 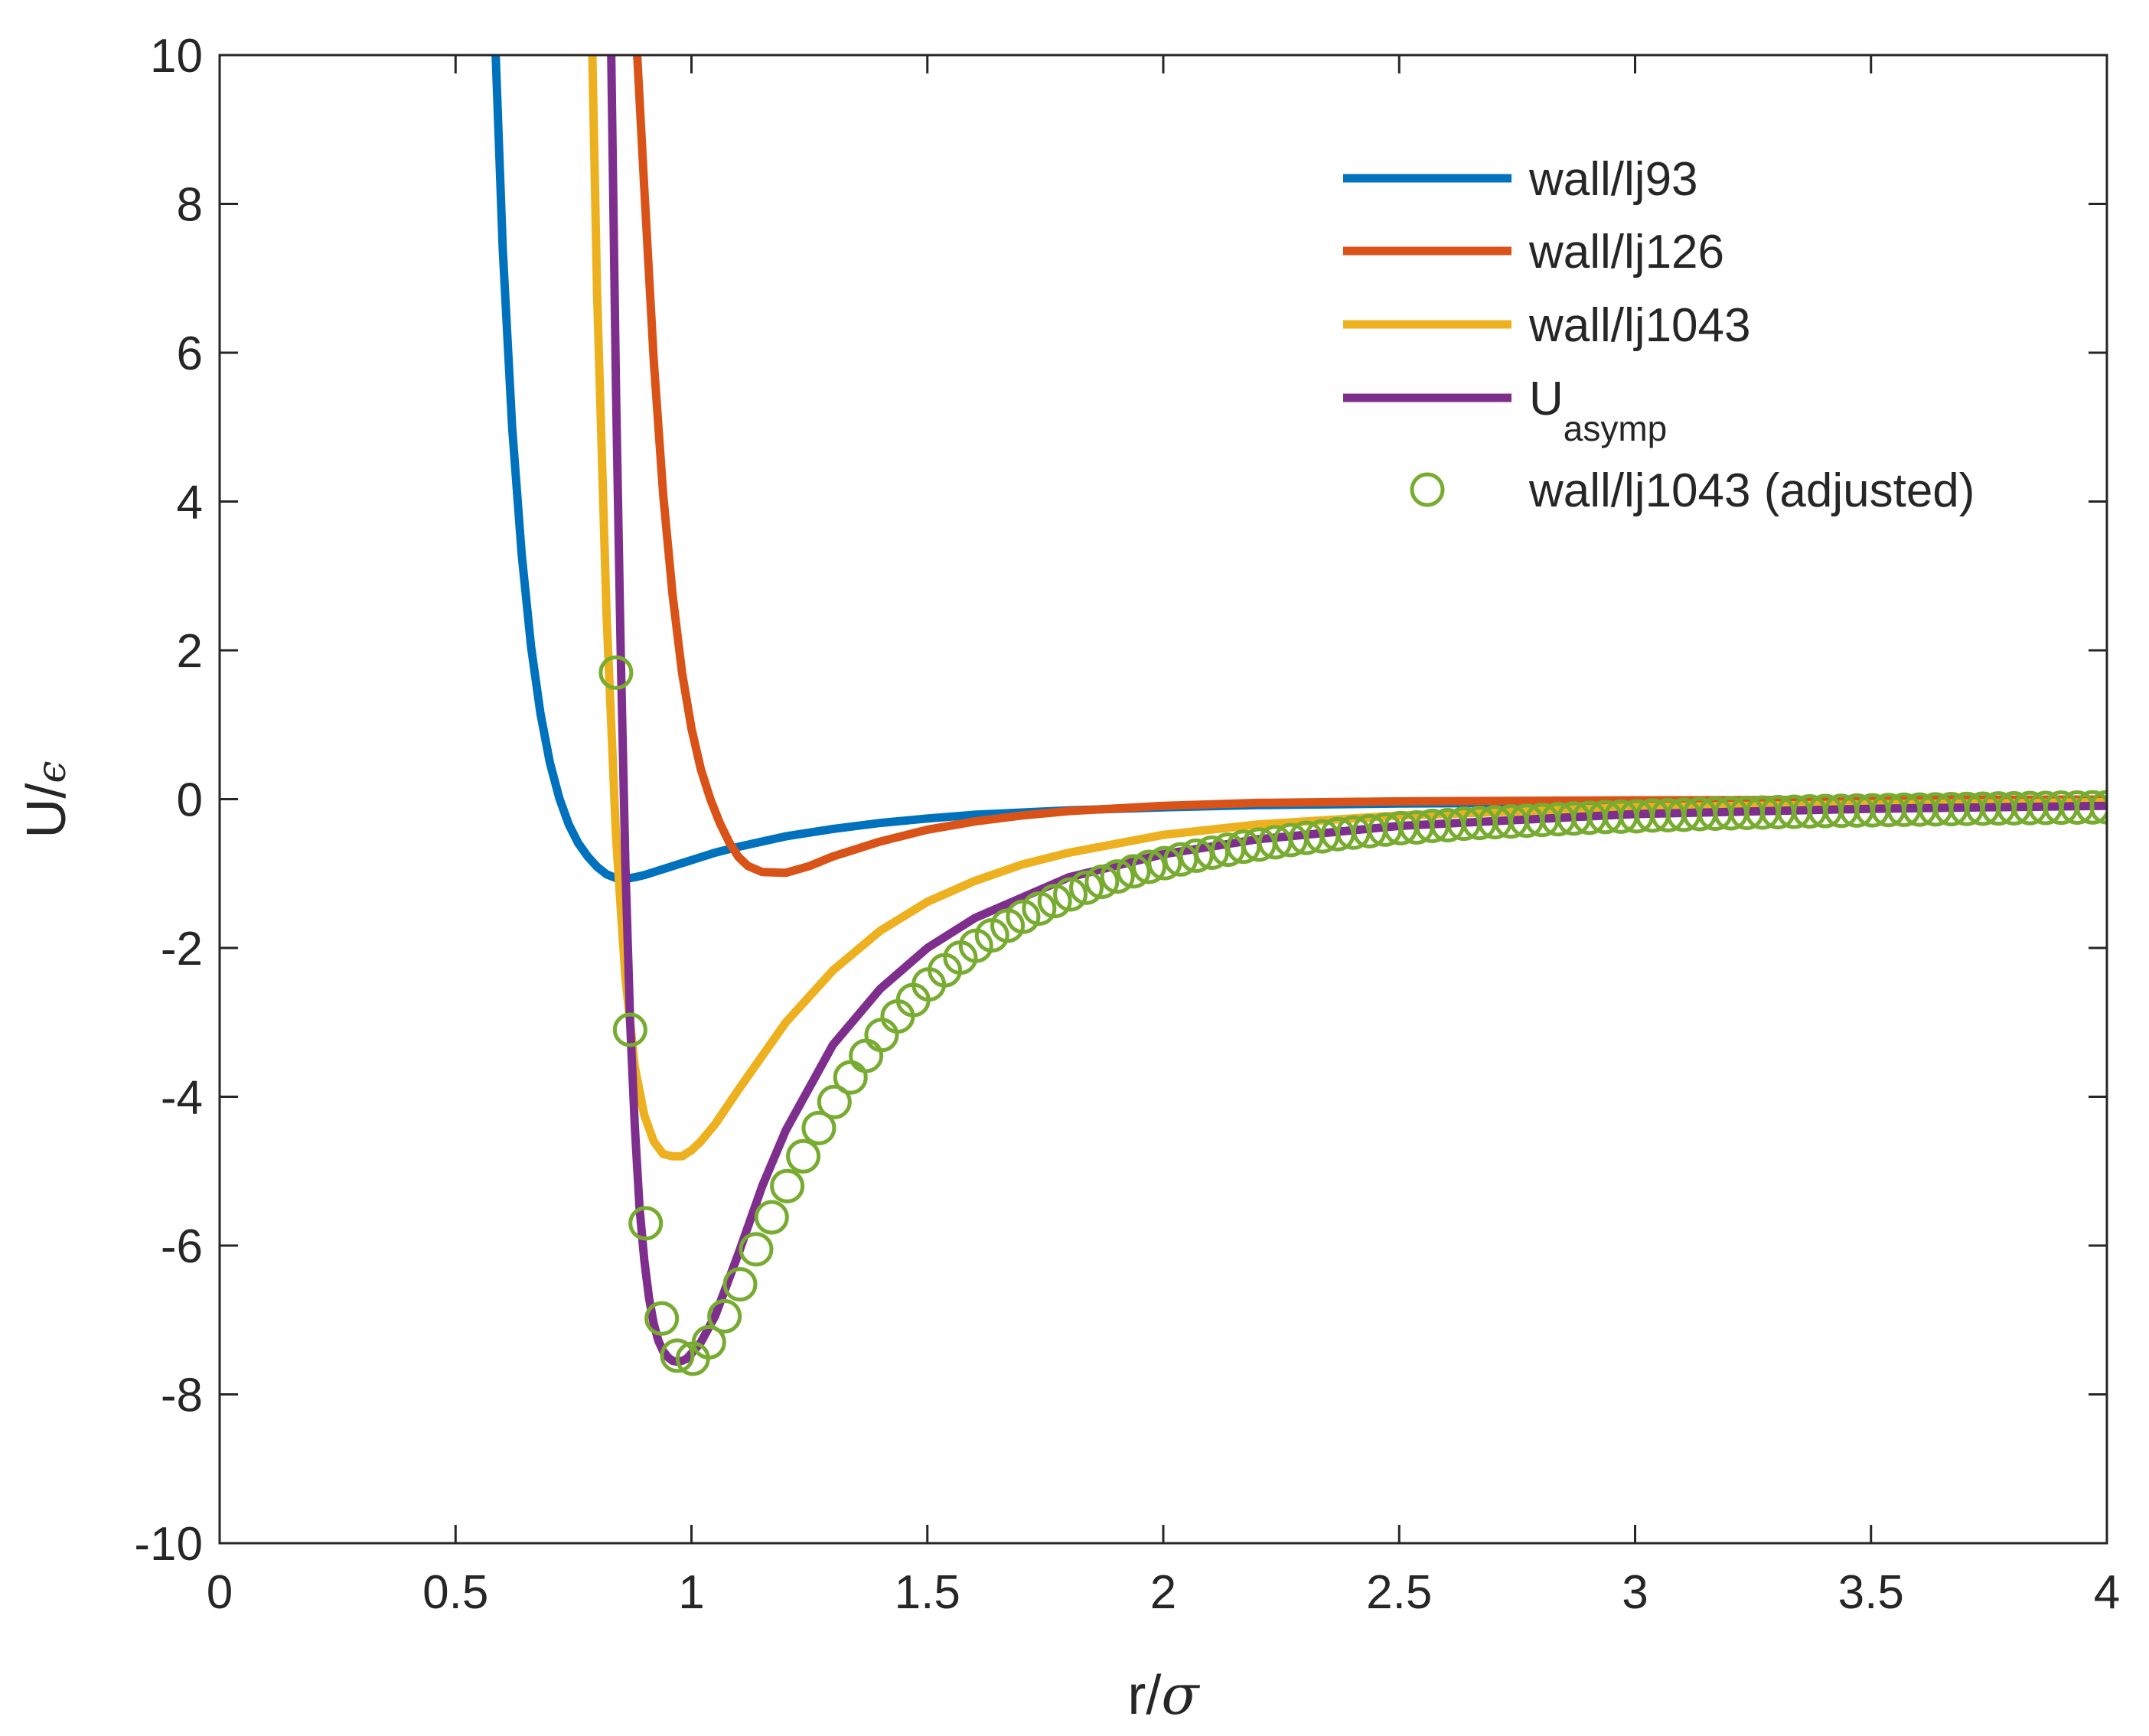 I want to click on x-tick-label: 1, so click(x=691, y=1592).